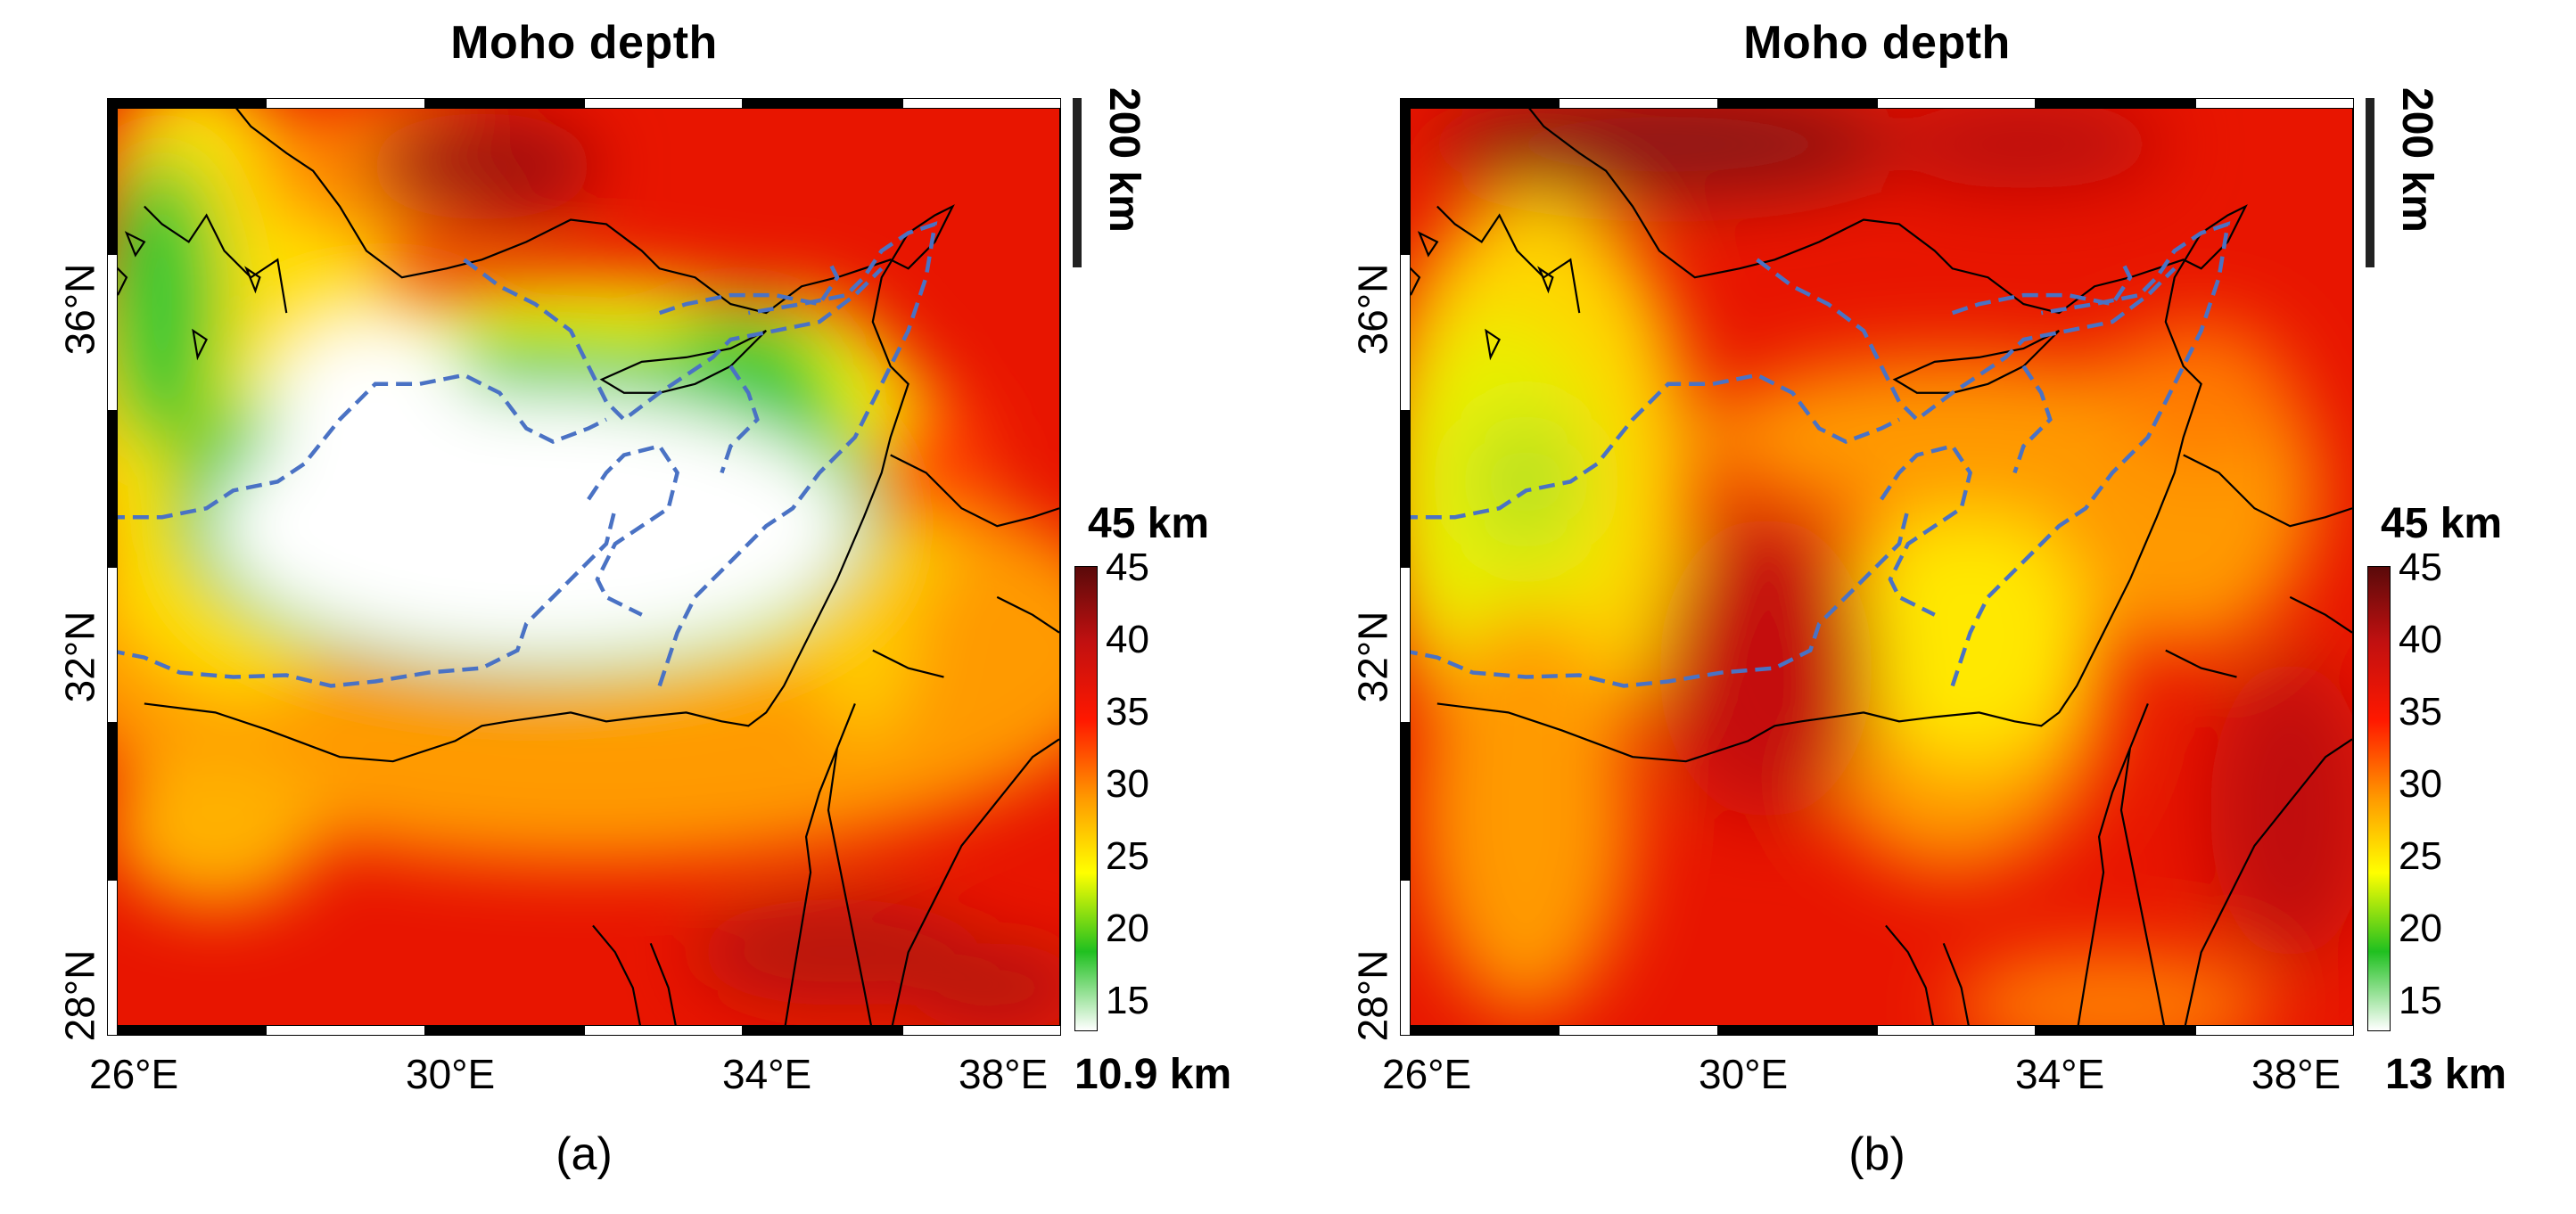 The width and height of the screenshot is (2576, 1214). I want to click on scale-bar-label-b: 200 km, so click(2416, 160).